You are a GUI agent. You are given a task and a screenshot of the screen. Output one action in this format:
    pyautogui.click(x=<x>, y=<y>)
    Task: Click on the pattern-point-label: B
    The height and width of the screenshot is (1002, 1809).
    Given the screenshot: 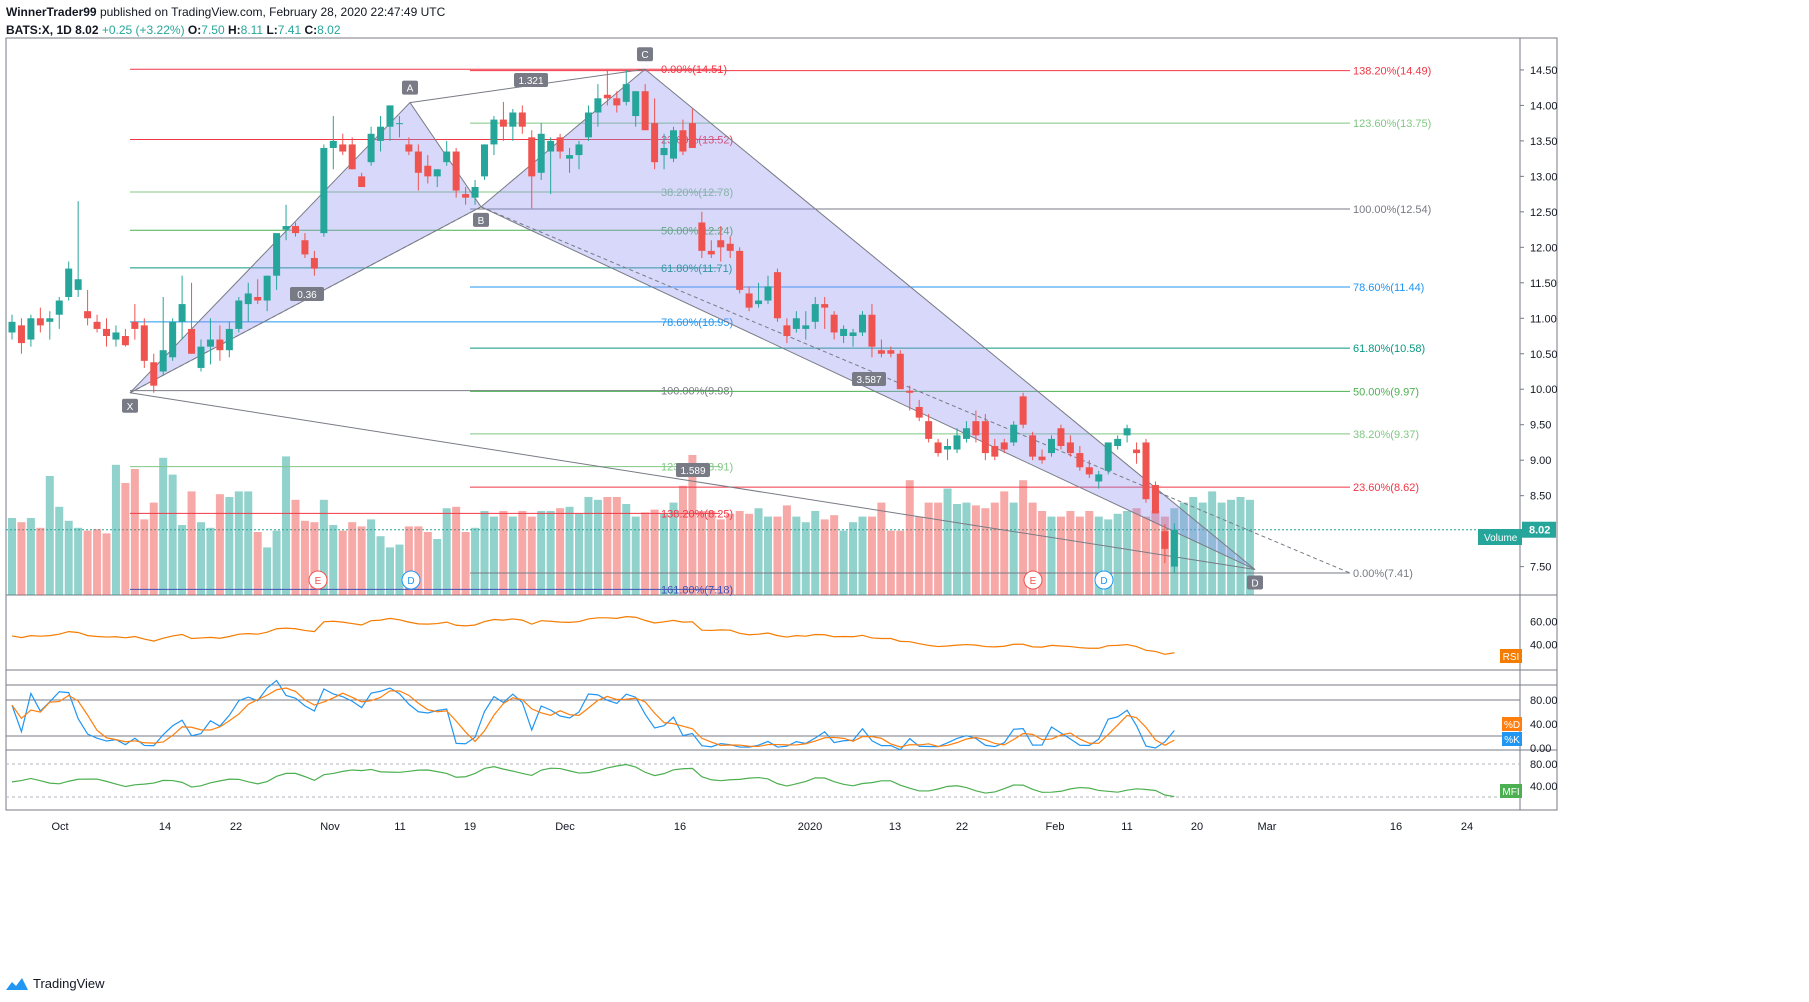 What is the action you would take?
    pyautogui.click(x=481, y=221)
    